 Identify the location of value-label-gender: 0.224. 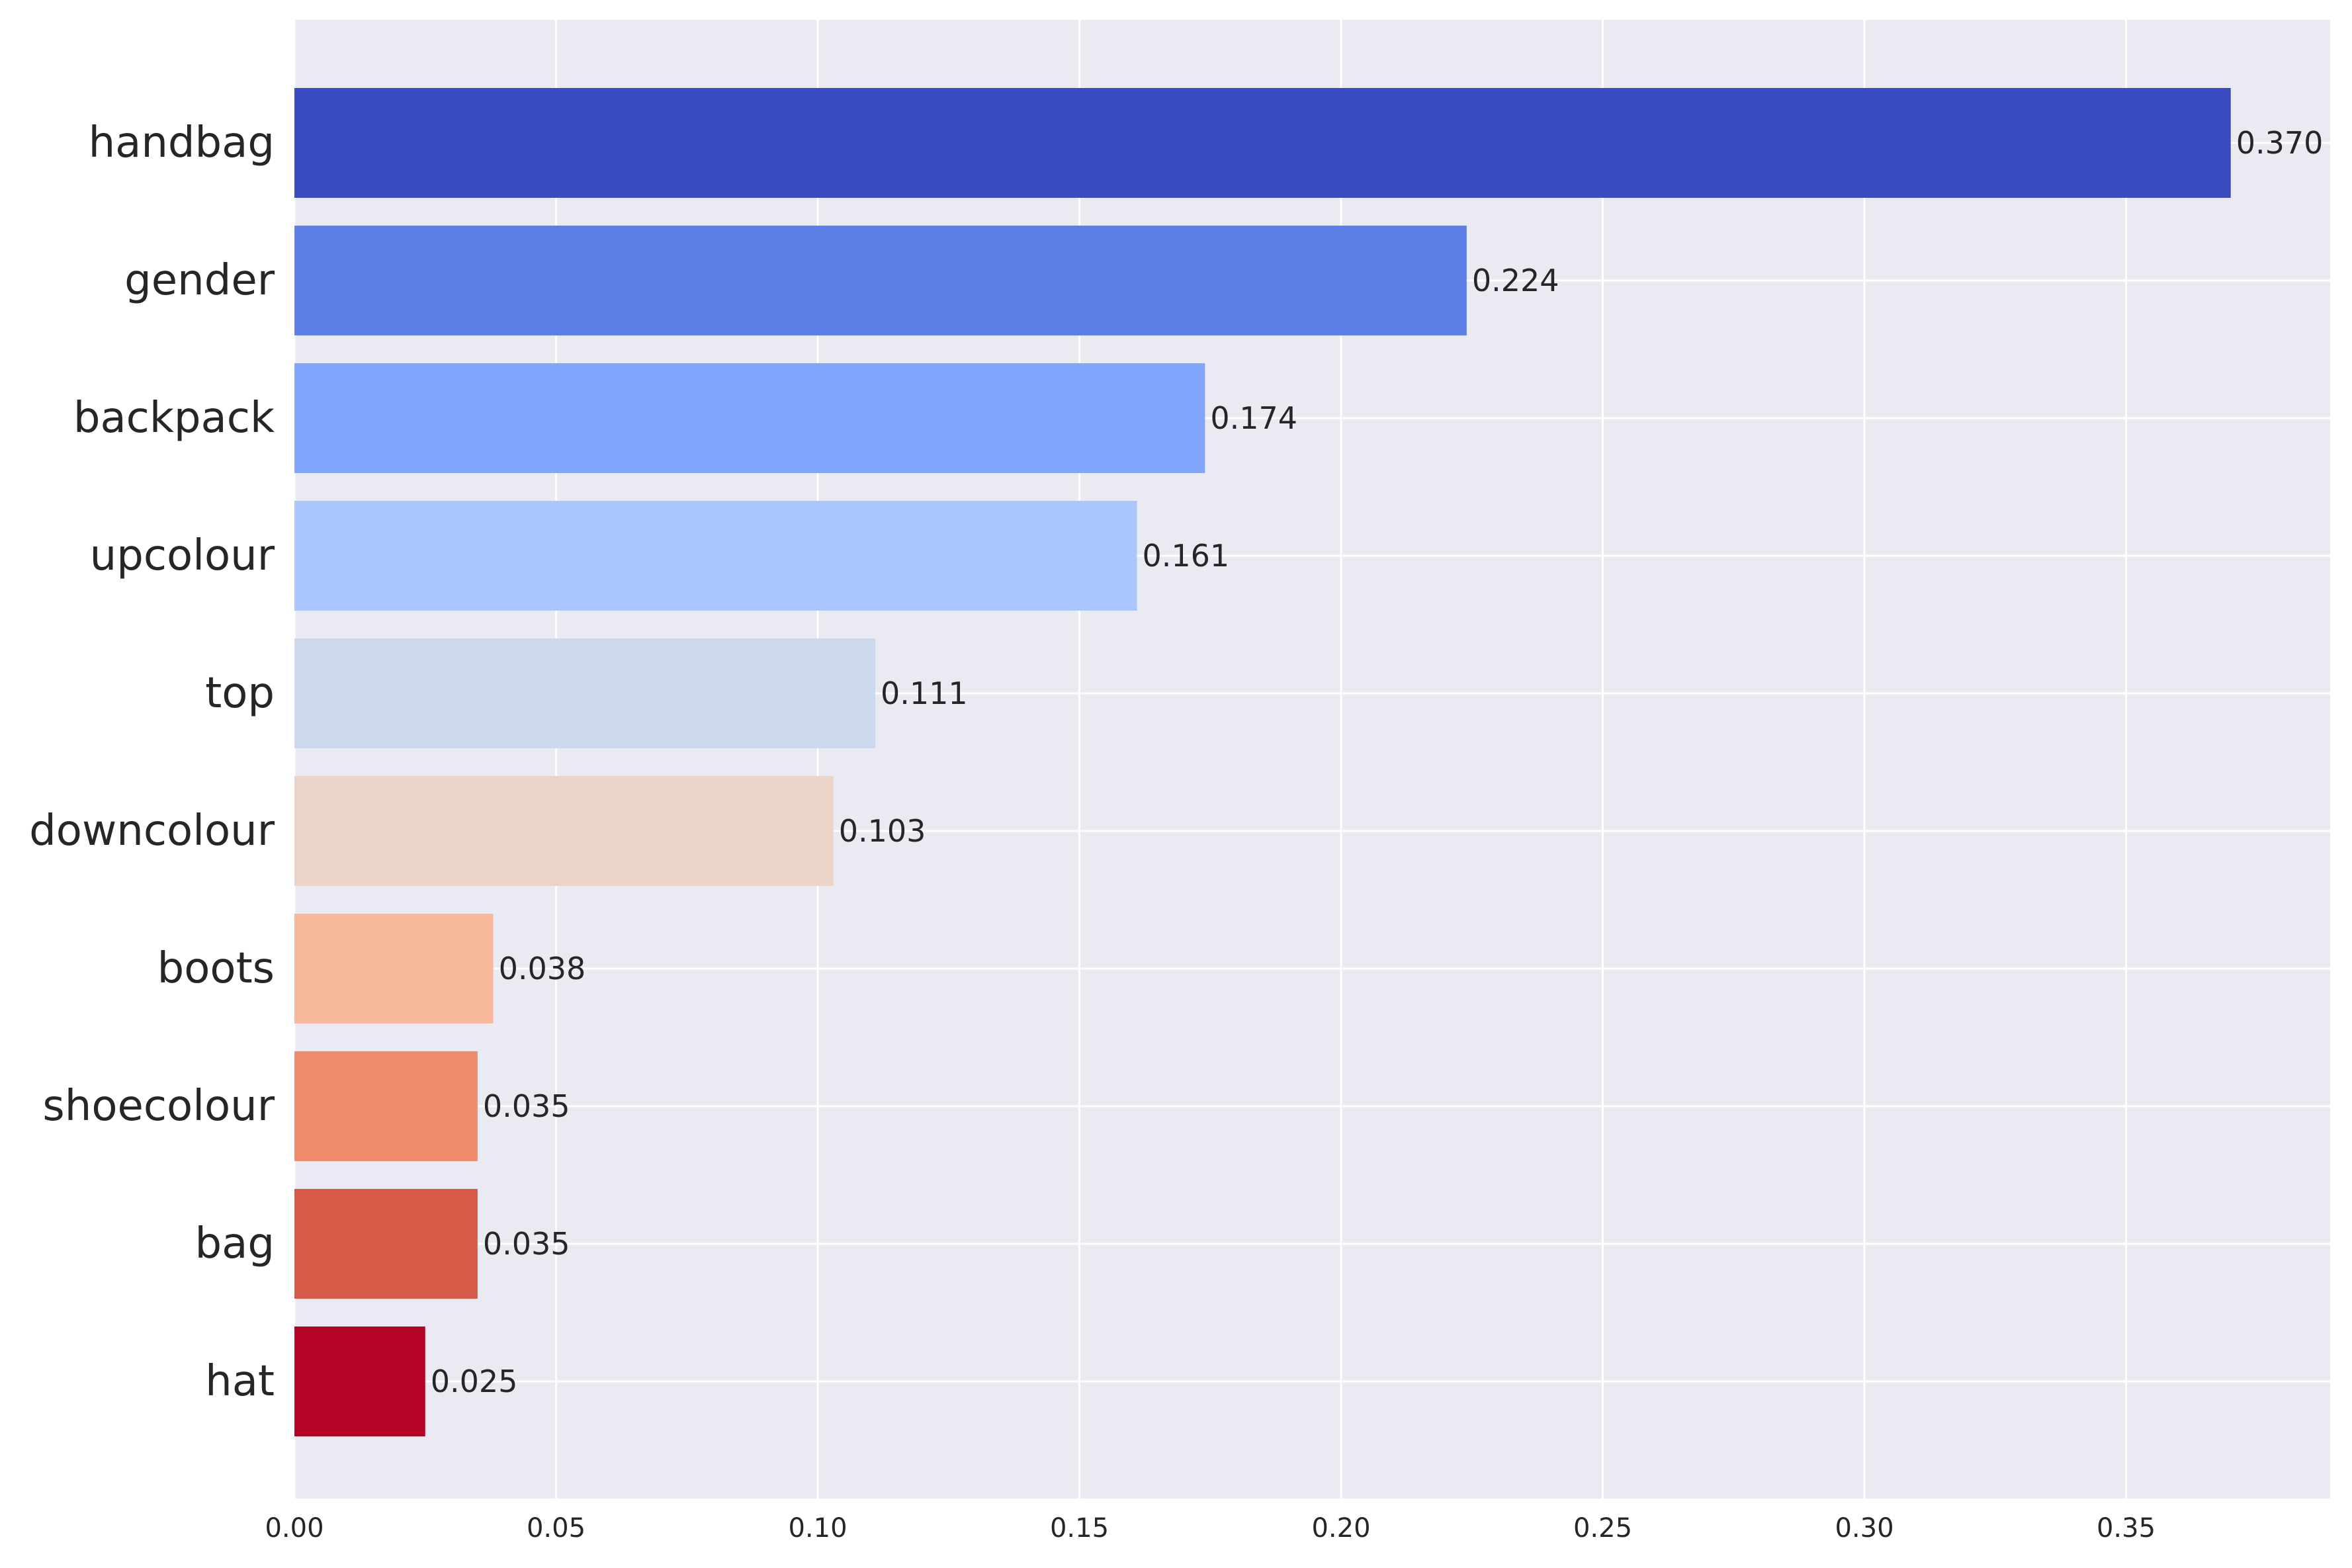
(1516, 281).